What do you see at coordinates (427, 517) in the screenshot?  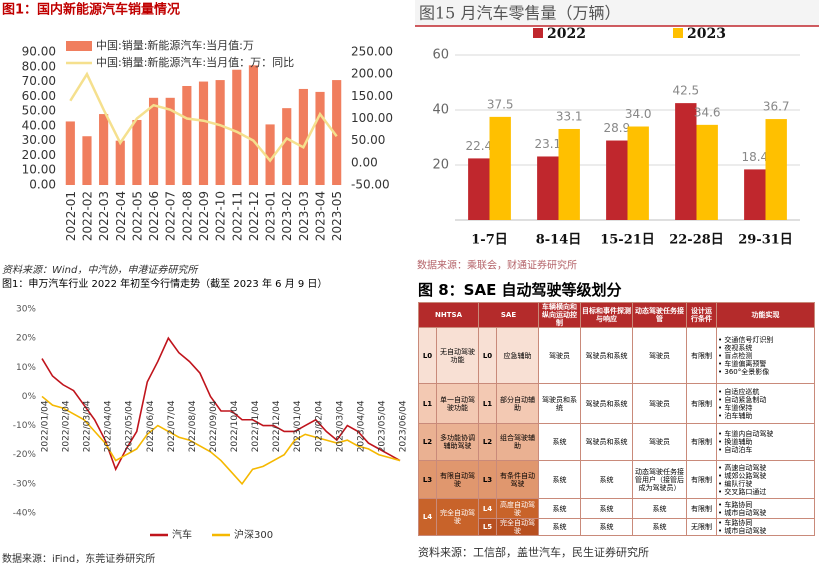 I see `nhtsa-level: L4` at bounding box center [427, 517].